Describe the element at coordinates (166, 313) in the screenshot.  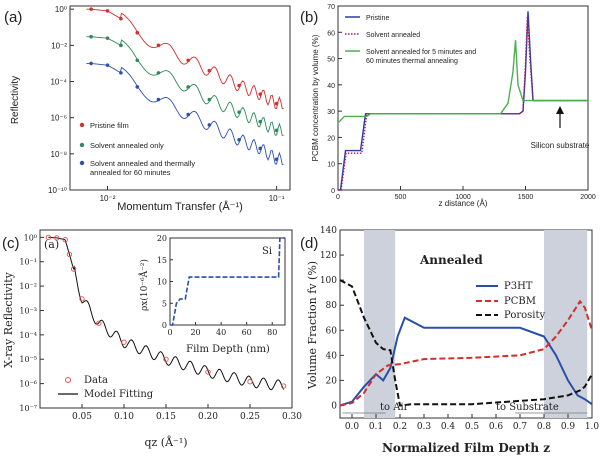
I see `panel-c-fit-line` at that location.